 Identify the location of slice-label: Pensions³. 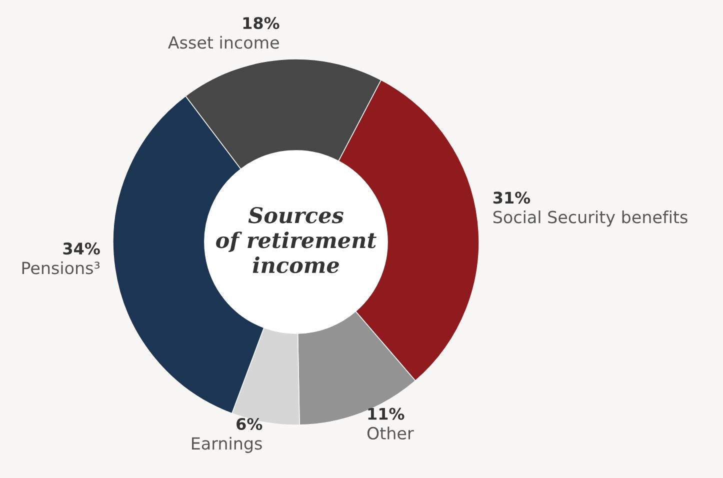
(61, 267).